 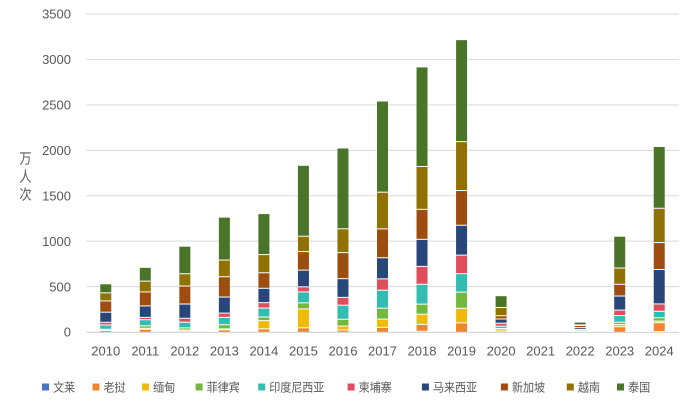 I want to click on svg-text: 3500, so click(x=56, y=14).